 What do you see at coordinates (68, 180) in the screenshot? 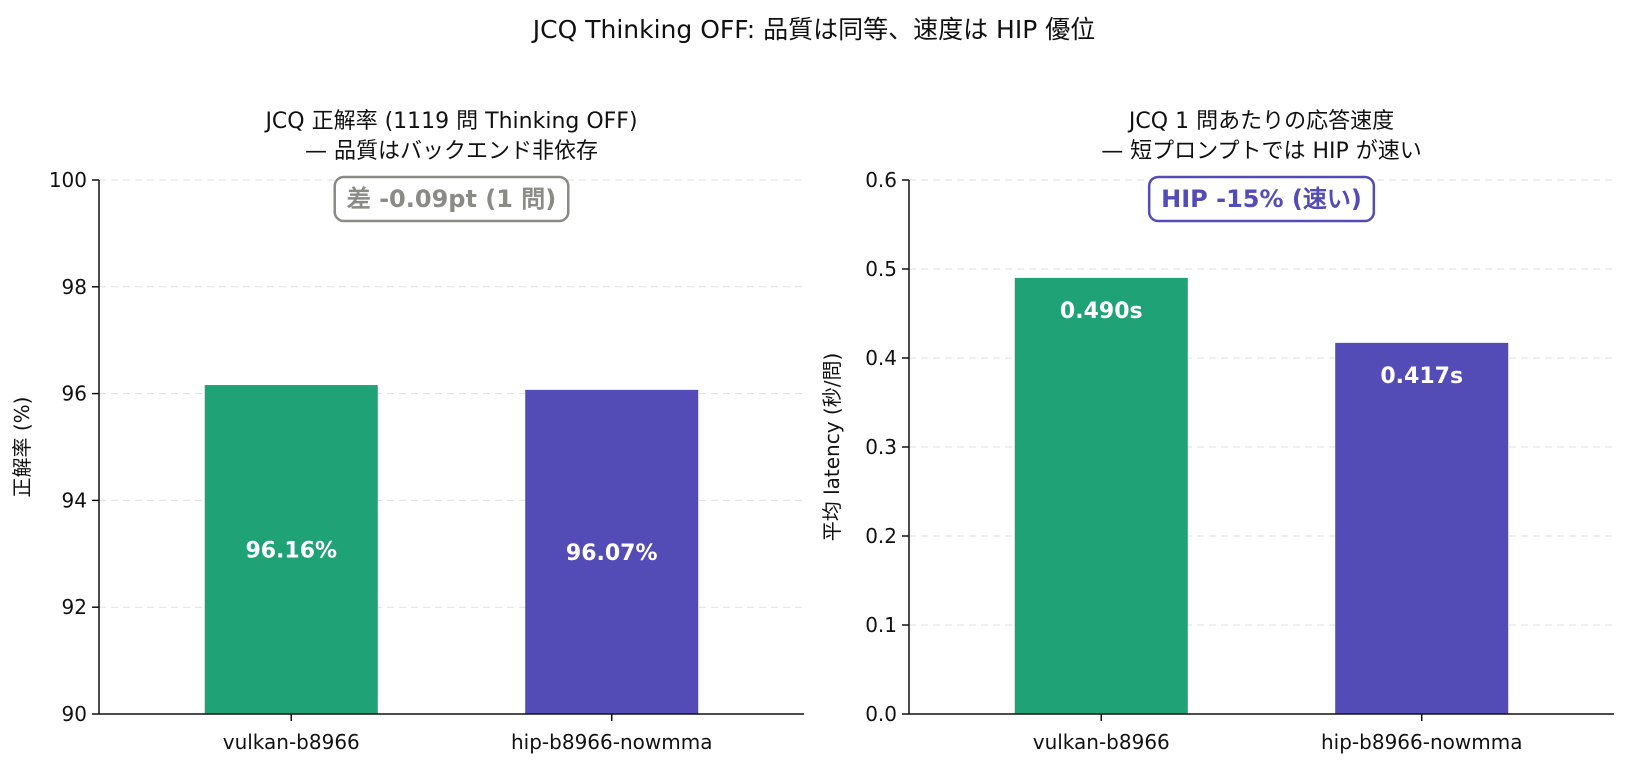
I see `y-tick-label: 100` at bounding box center [68, 180].